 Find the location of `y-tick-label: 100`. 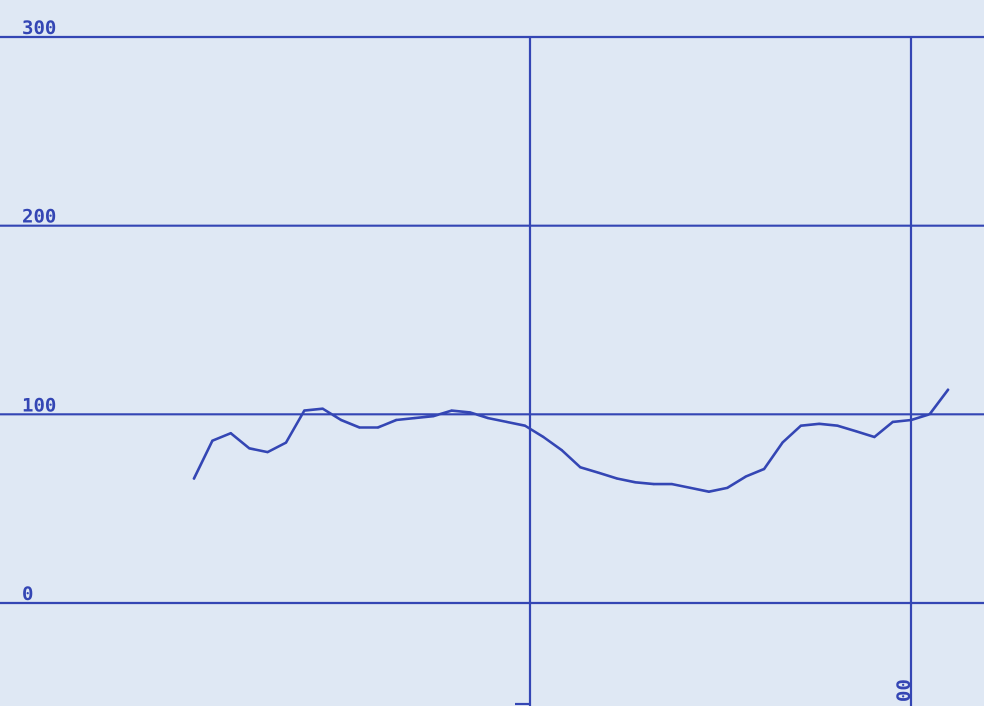

y-tick-label: 100 is located at coordinates (39, 405).